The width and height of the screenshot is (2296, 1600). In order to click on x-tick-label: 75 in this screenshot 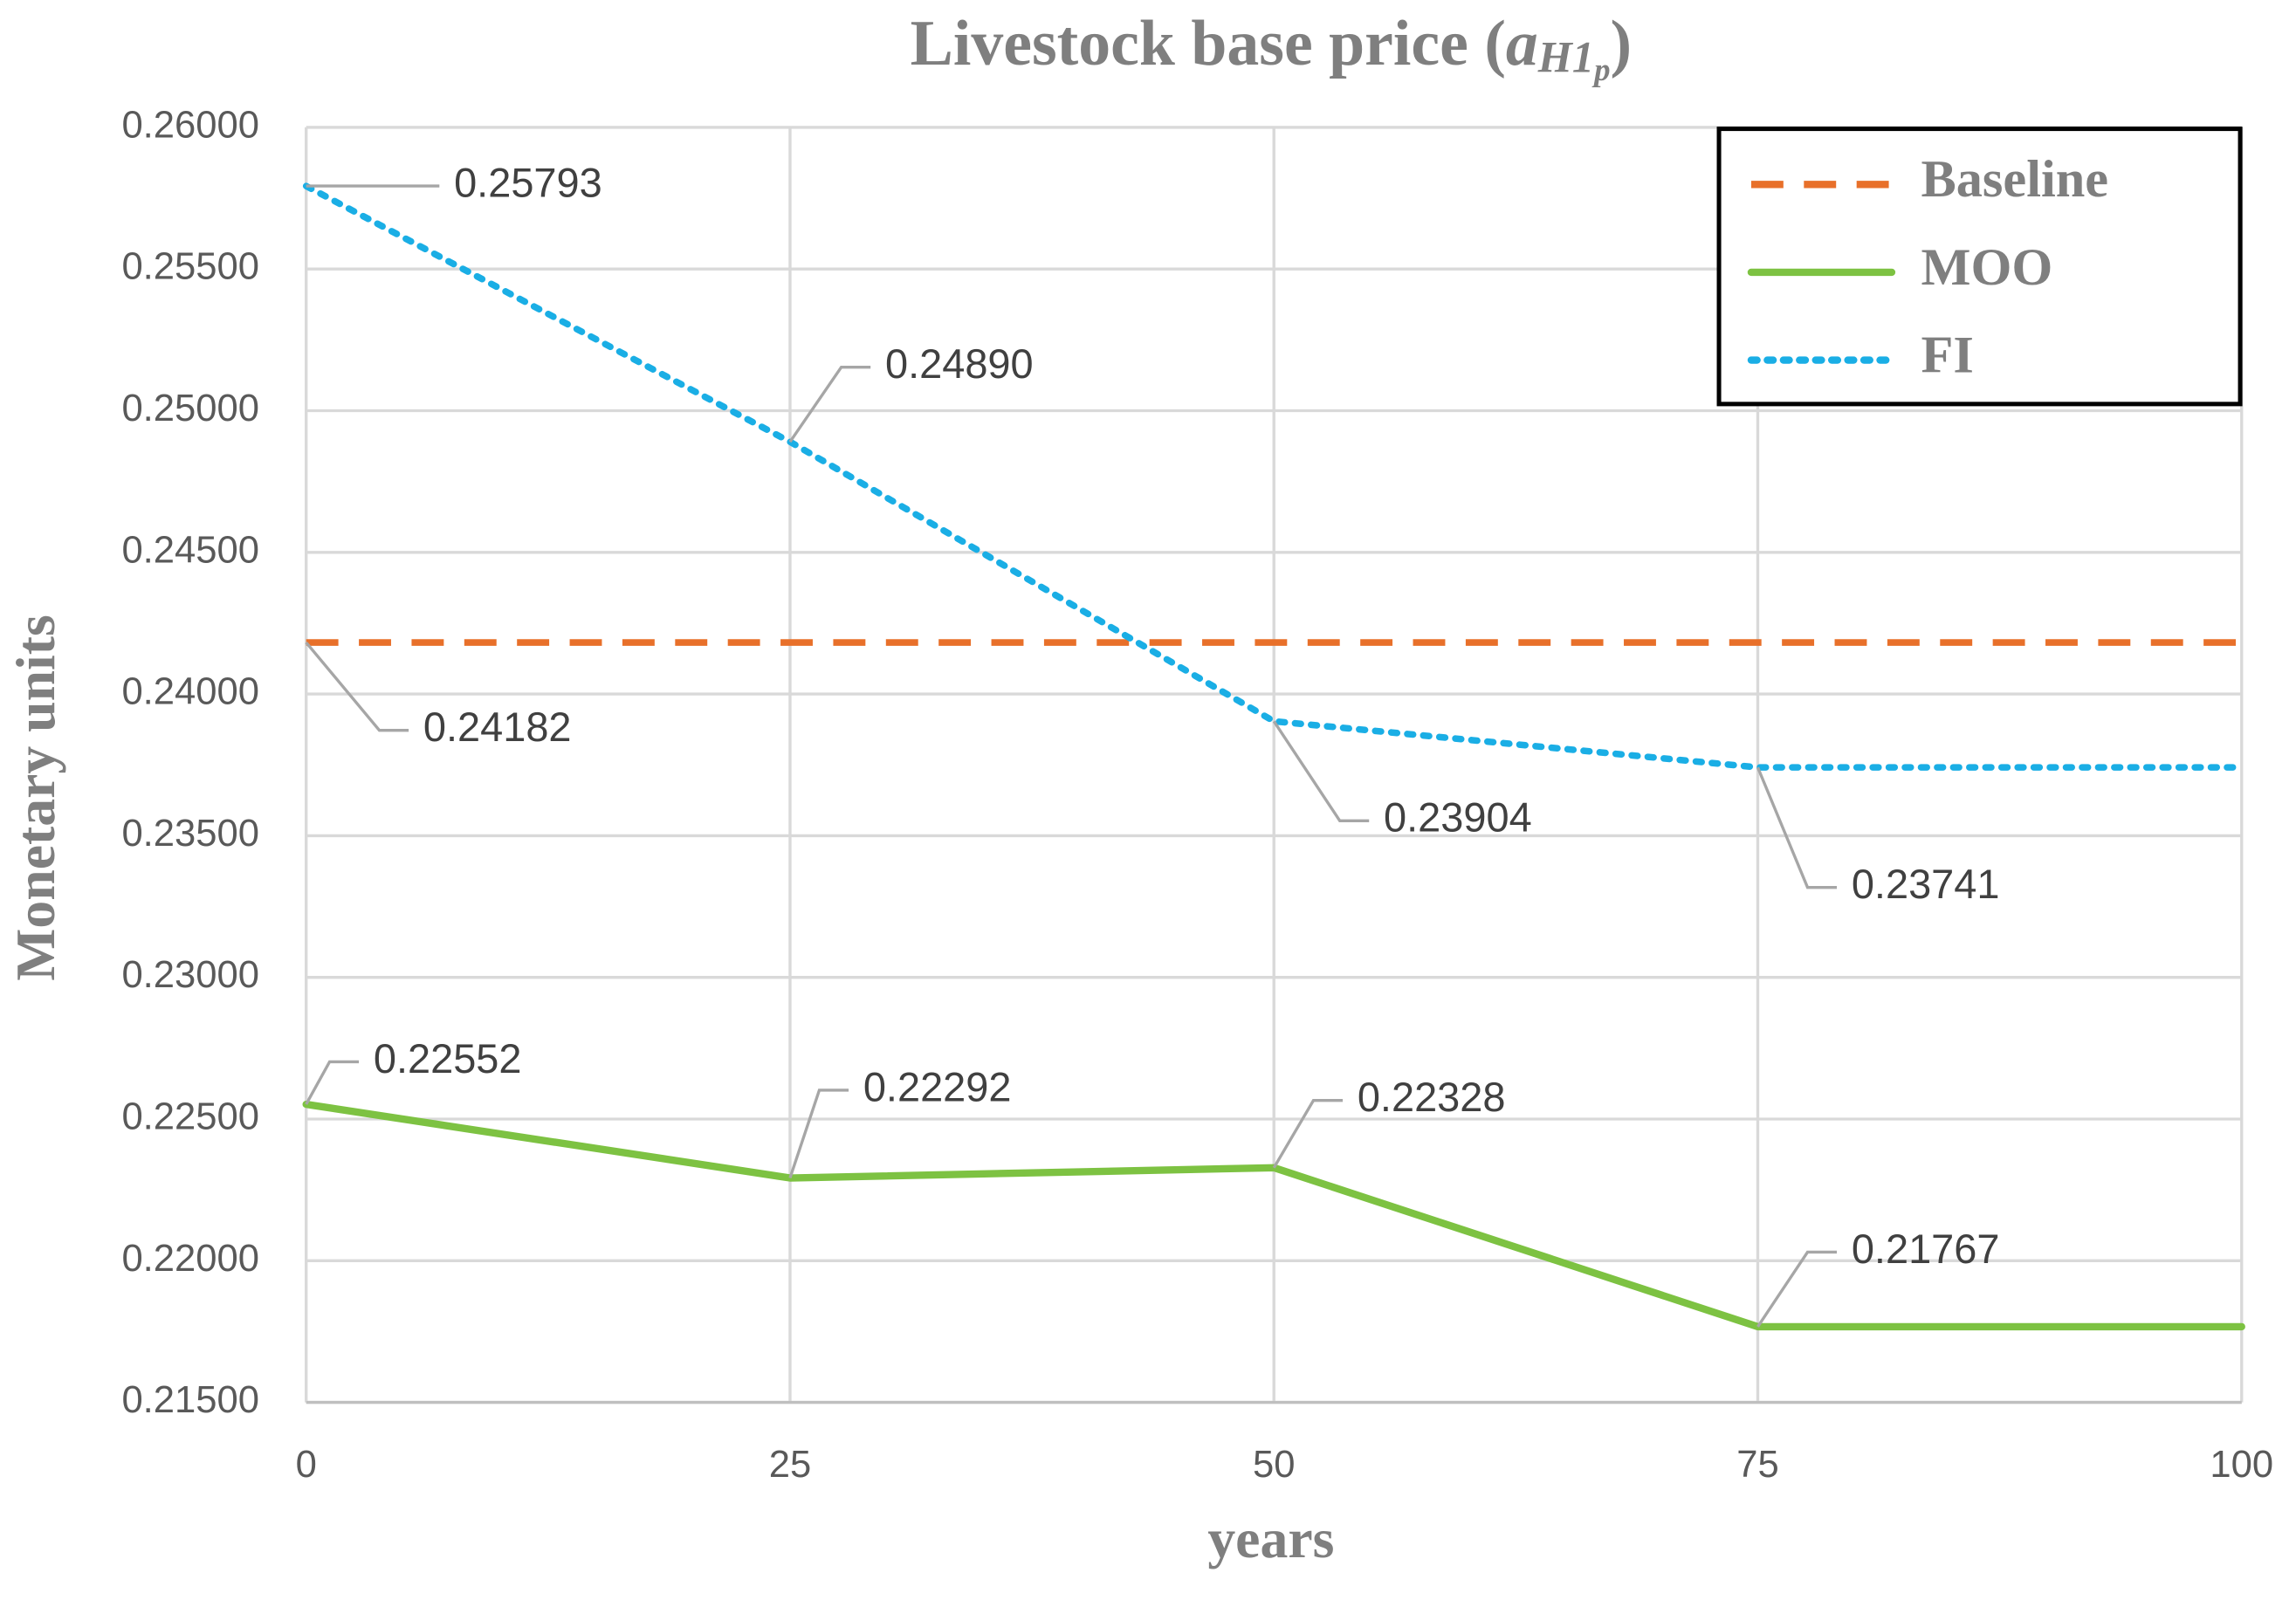, I will do `click(1758, 1465)`.